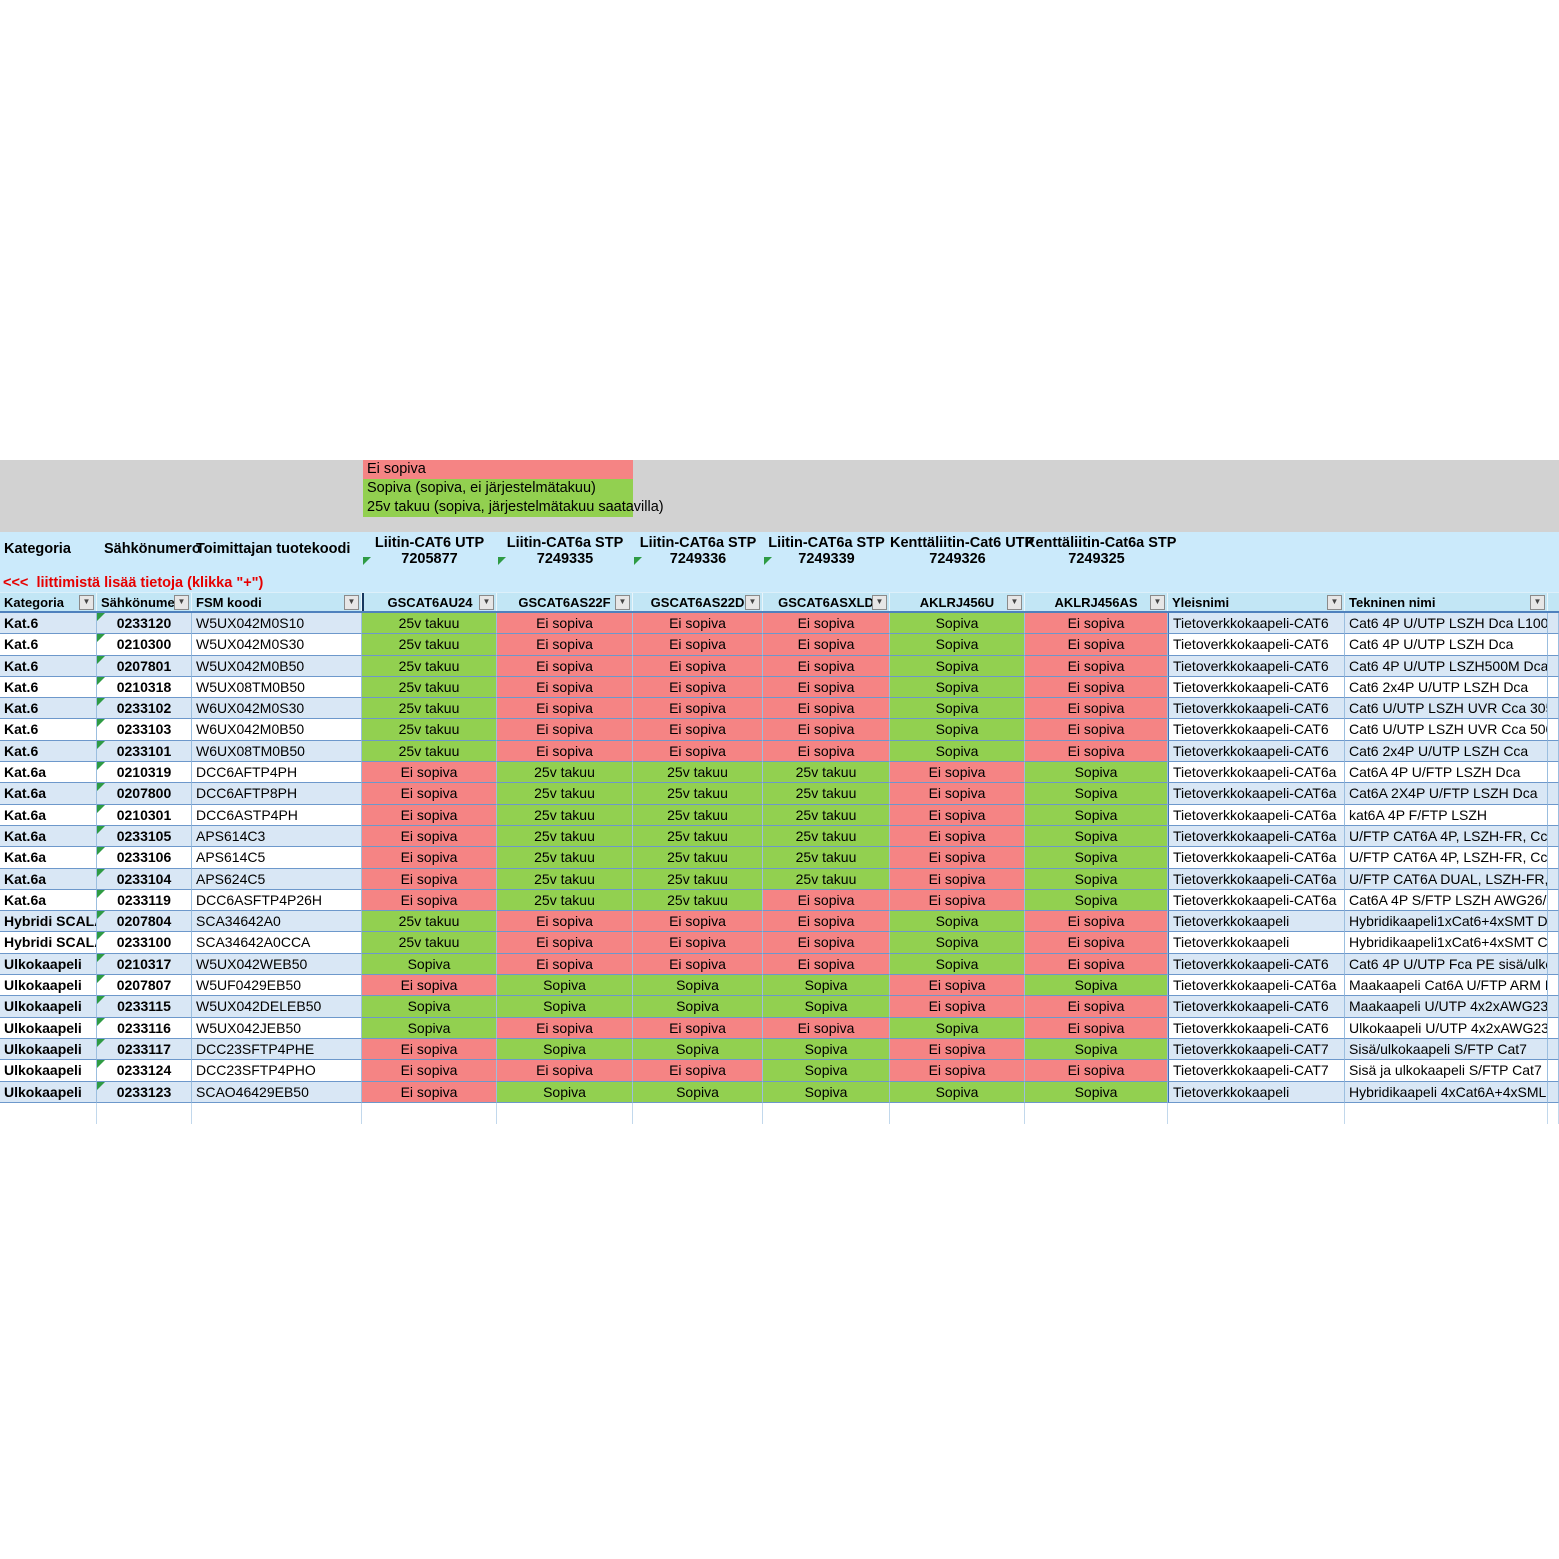  What do you see at coordinates (144, 815) in the screenshot?
I see `cell-sahkonumero: 0210301` at bounding box center [144, 815].